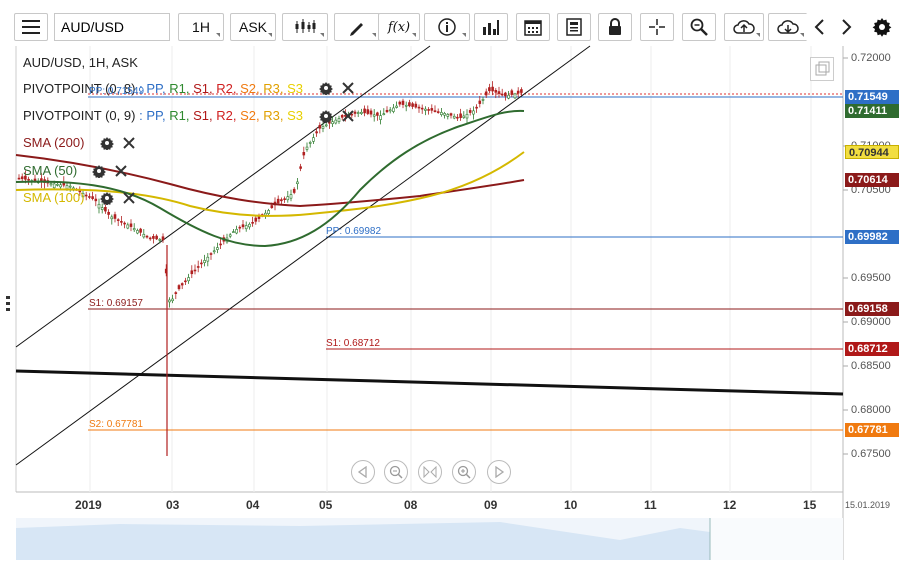 This screenshot has height=575, width=907. I want to click on chart-type-button, so click(305, 27).